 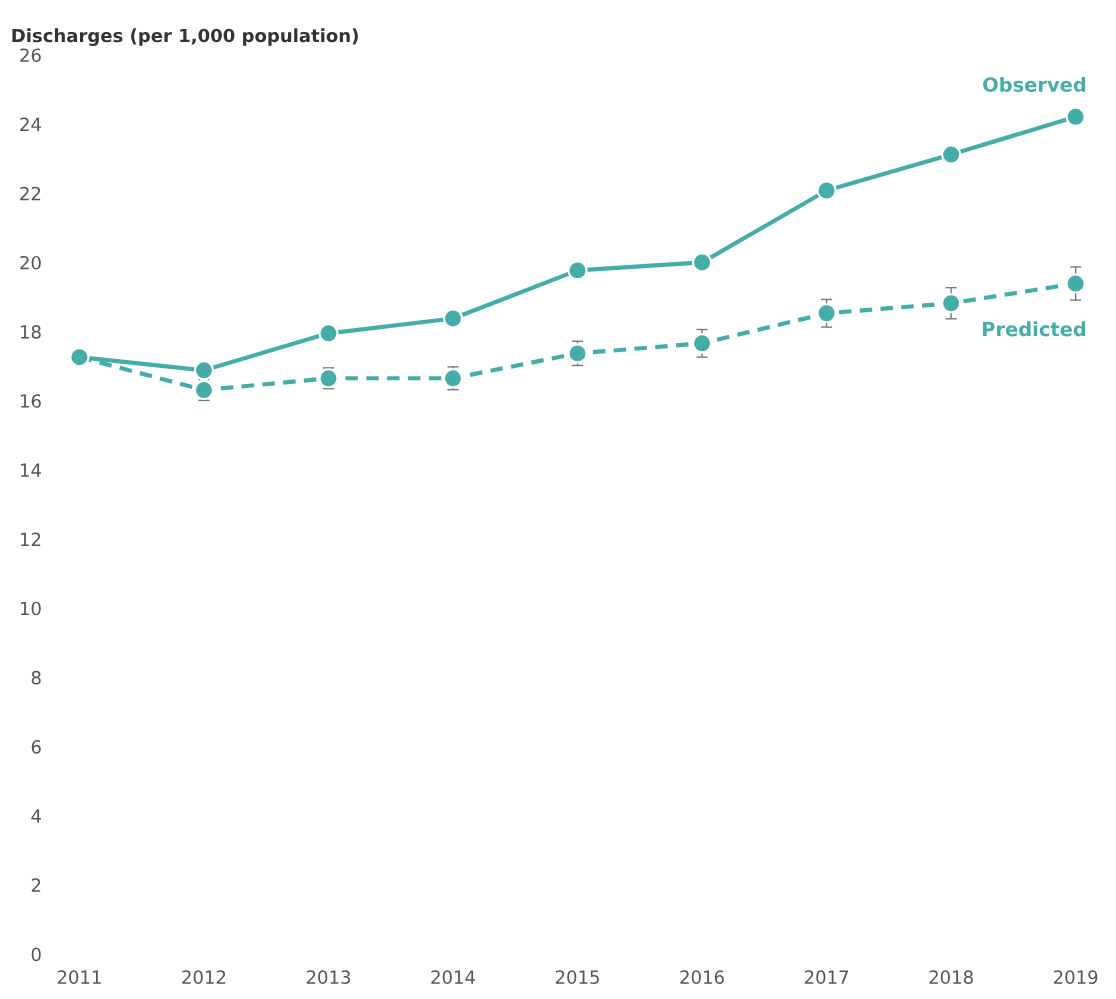 What do you see at coordinates (826, 977) in the screenshot?
I see `x-tick-label: 2017` at bounding box center [826, 977].